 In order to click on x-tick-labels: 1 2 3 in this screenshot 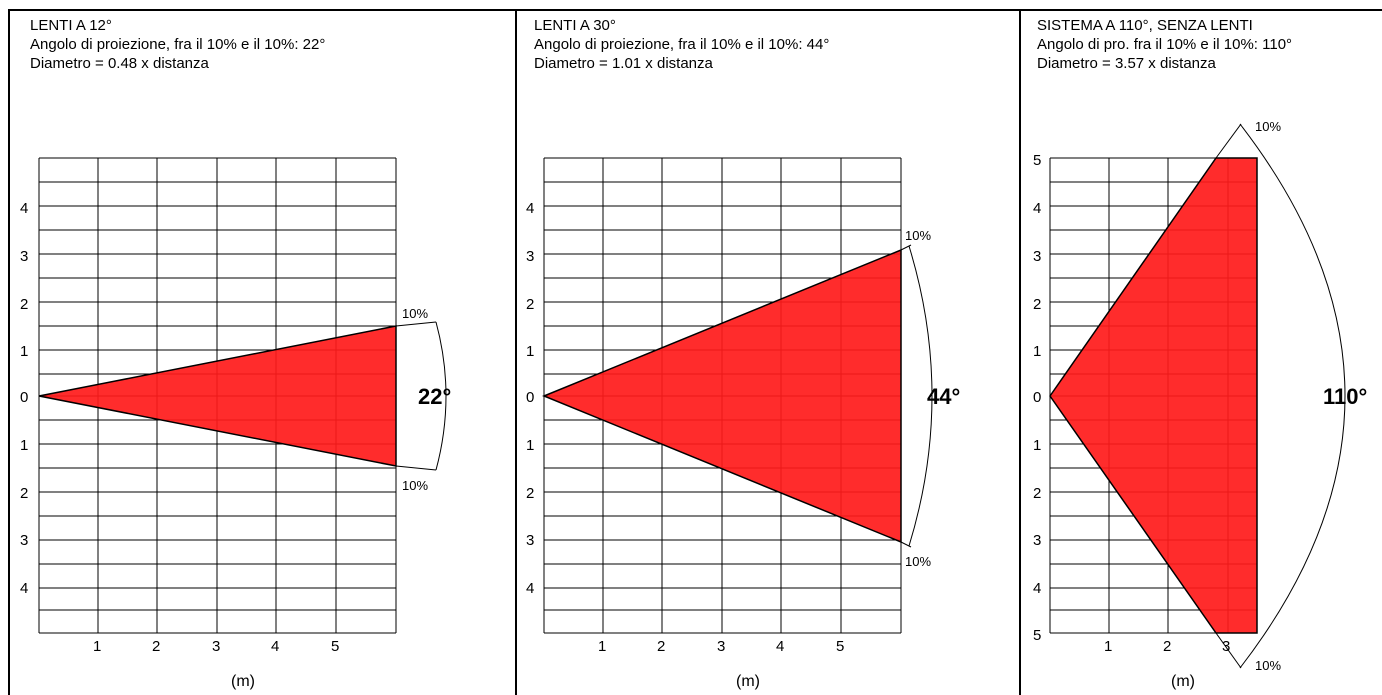, I will do `click(1167, 646)`.